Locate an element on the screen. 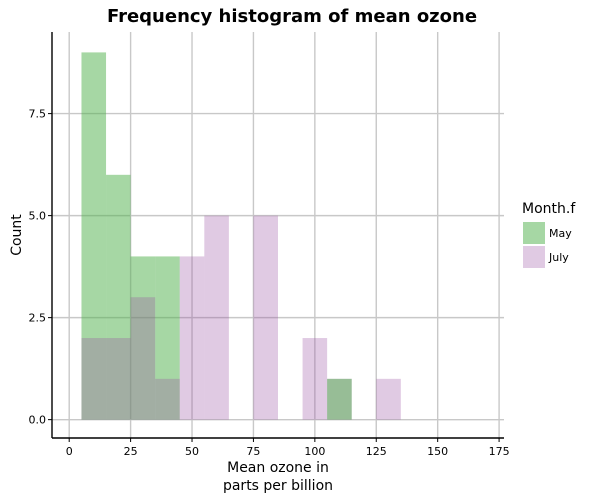 The image size is (600, 500). chart-title: Frequency histogram of mean ozone is located at coordinates (292, 16).